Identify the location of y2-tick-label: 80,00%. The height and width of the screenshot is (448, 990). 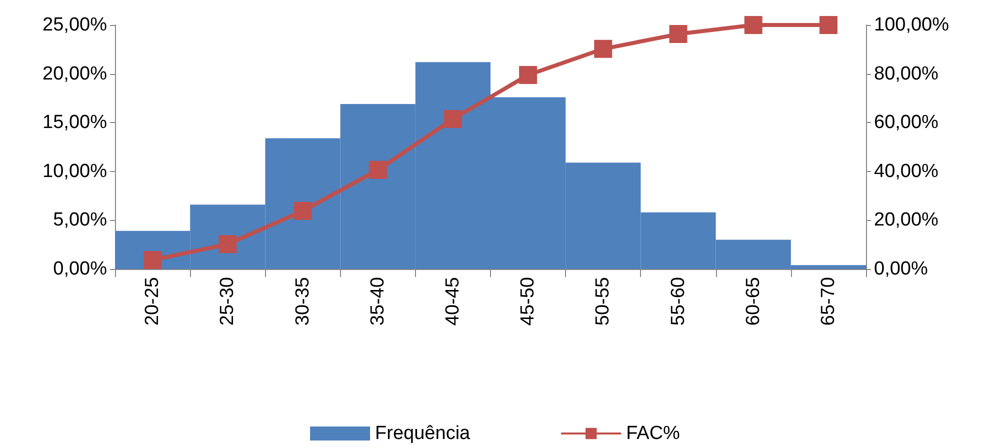
(906, 73).